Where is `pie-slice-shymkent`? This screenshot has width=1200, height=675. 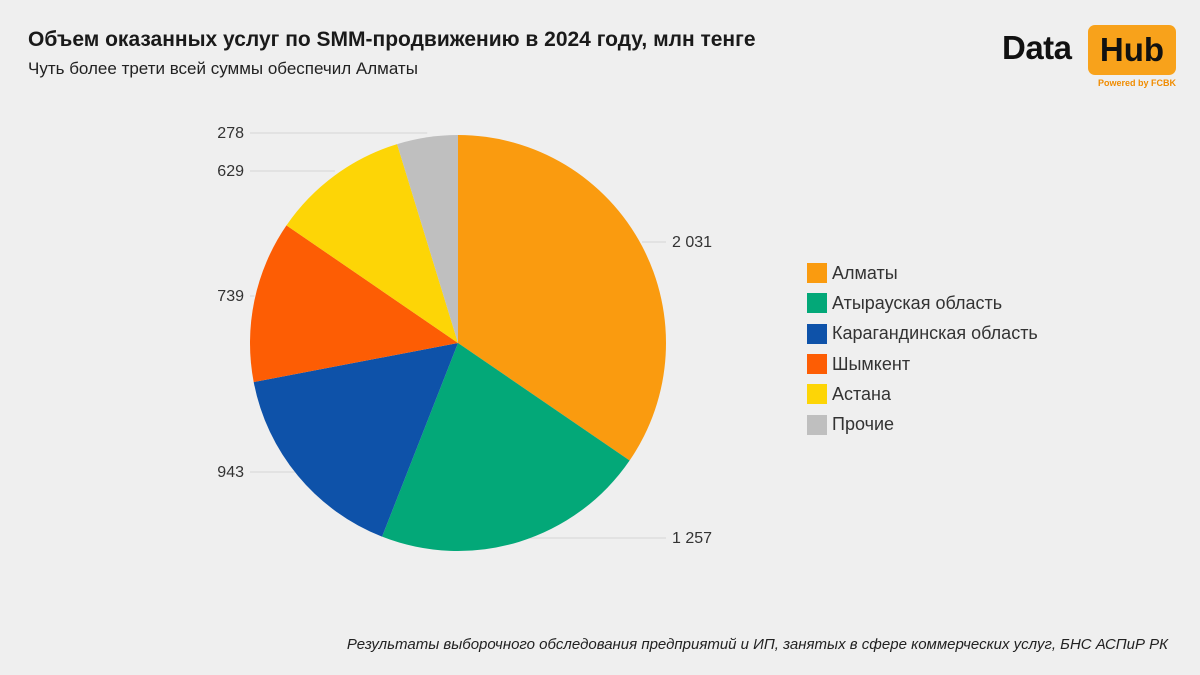 pie-slice-shymkent is located at coordinates (354, 304).